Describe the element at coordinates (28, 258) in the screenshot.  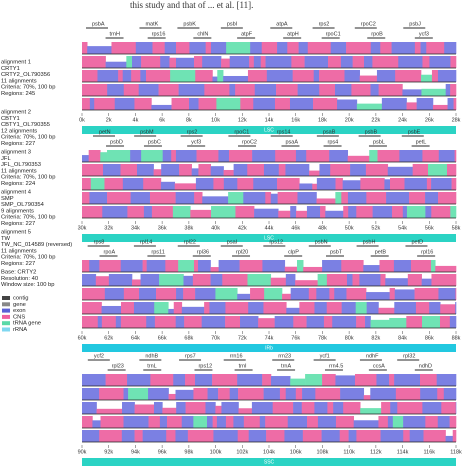
I see `legend-criteria: Criteria: 70%, 100 bp` at that location.